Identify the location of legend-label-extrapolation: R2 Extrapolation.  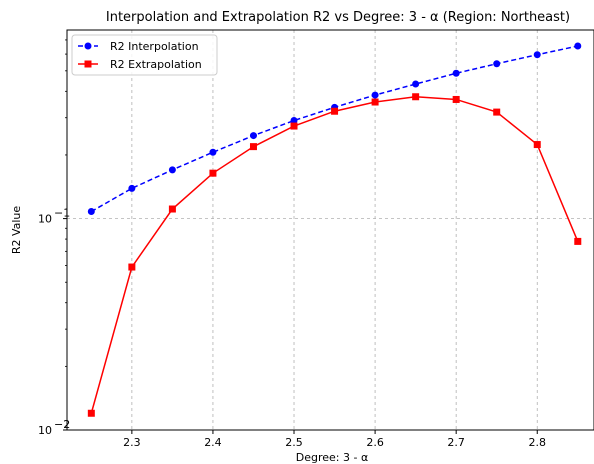
(156, 64).